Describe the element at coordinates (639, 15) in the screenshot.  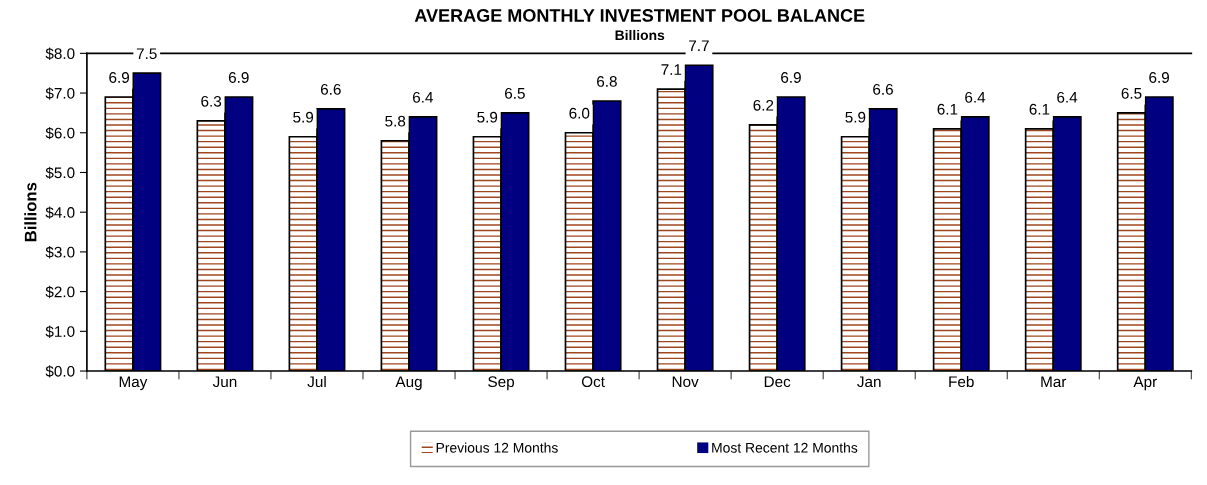
I see `chart-title: AVERAGE MONTHLY INVESTMENT POOL BALANCE` at that location.